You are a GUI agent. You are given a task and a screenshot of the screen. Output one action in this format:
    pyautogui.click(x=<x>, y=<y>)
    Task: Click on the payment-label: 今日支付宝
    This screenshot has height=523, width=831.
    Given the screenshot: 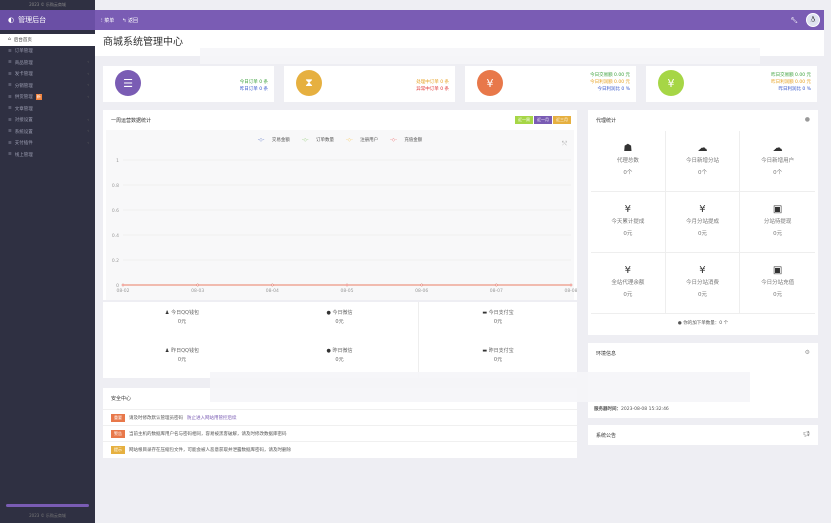 What is the action you would take?
    pyautogui.click(x=501, y=313)
    